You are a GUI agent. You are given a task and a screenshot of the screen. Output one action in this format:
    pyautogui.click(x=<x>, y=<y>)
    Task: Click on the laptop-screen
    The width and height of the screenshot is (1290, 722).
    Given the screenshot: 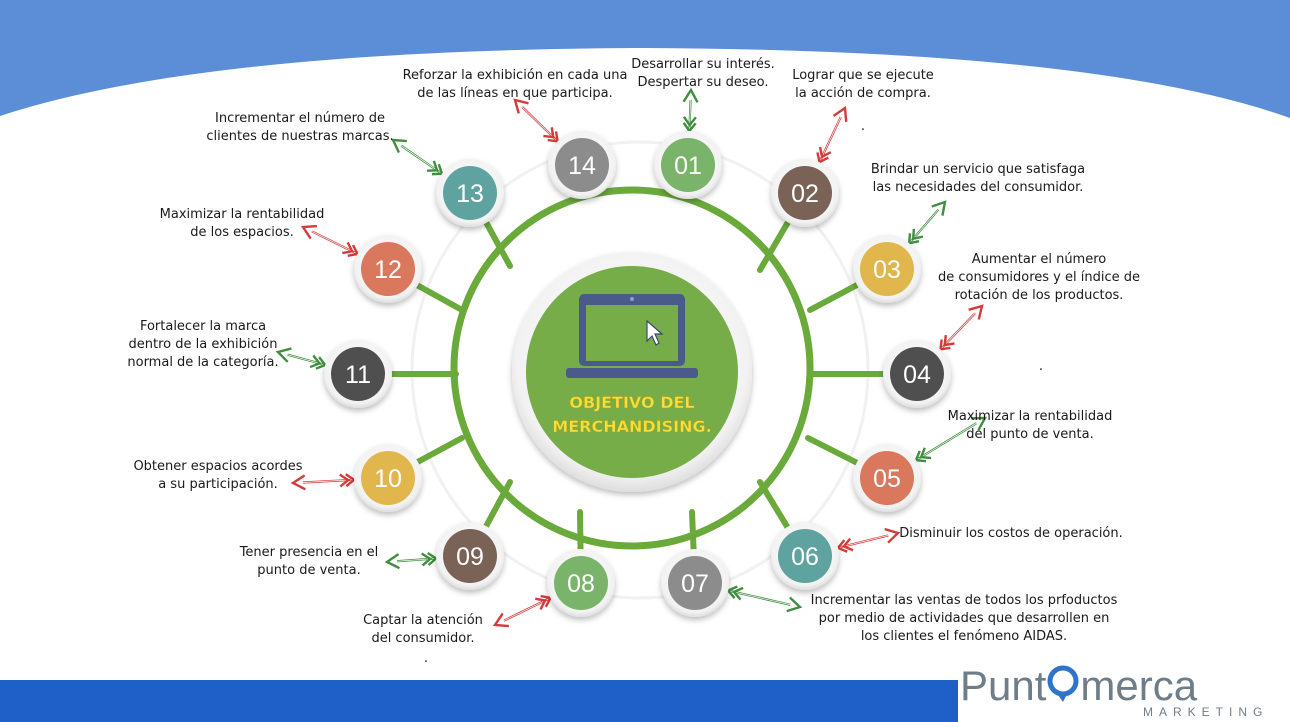 What is the action you would take?
    pyautogui.click(x=632, y=333)
    